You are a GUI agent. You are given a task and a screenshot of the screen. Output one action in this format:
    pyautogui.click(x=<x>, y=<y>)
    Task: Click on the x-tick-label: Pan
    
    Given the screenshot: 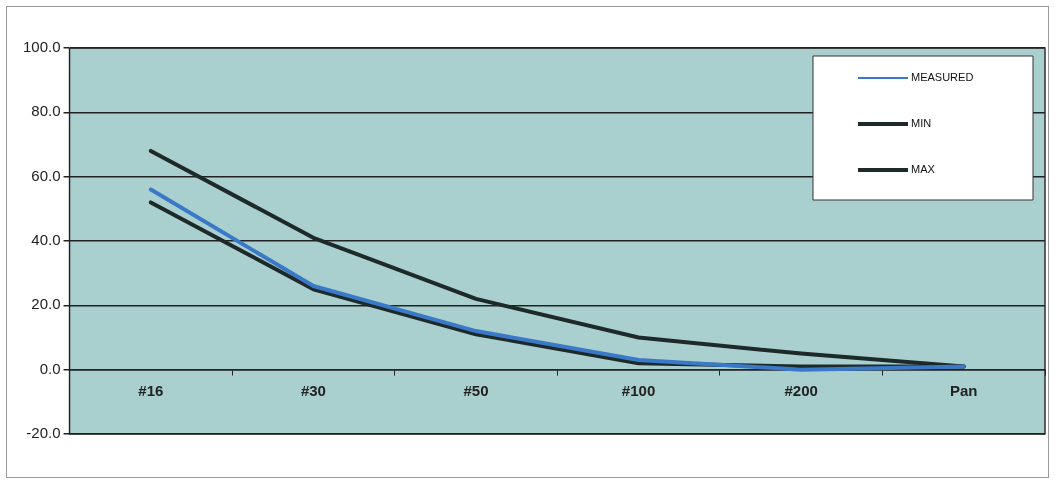 What is the action you would take?
    pyautogui.click(x=963, y=390)
    